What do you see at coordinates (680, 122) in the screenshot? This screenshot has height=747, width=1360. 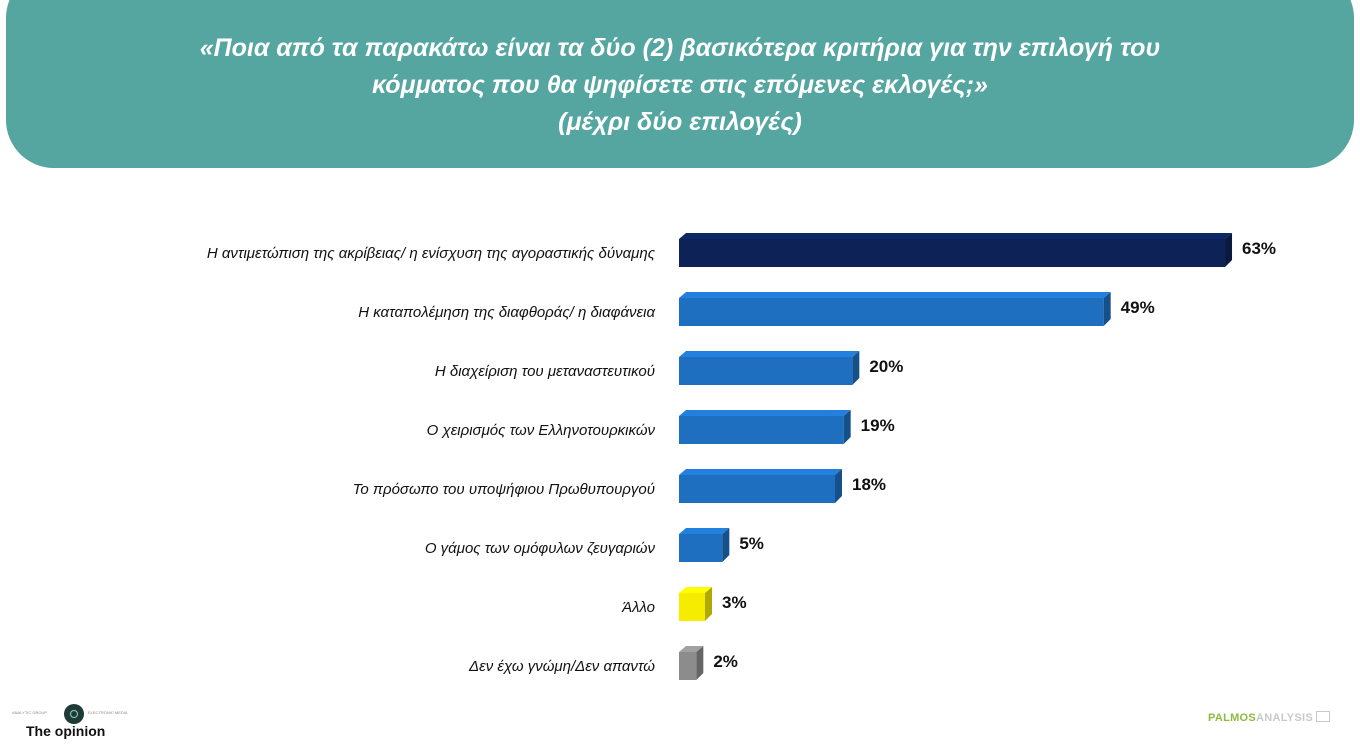 I see `question-note: (μέχρι δύο επιλογές)` at bounding box center [680, 122].